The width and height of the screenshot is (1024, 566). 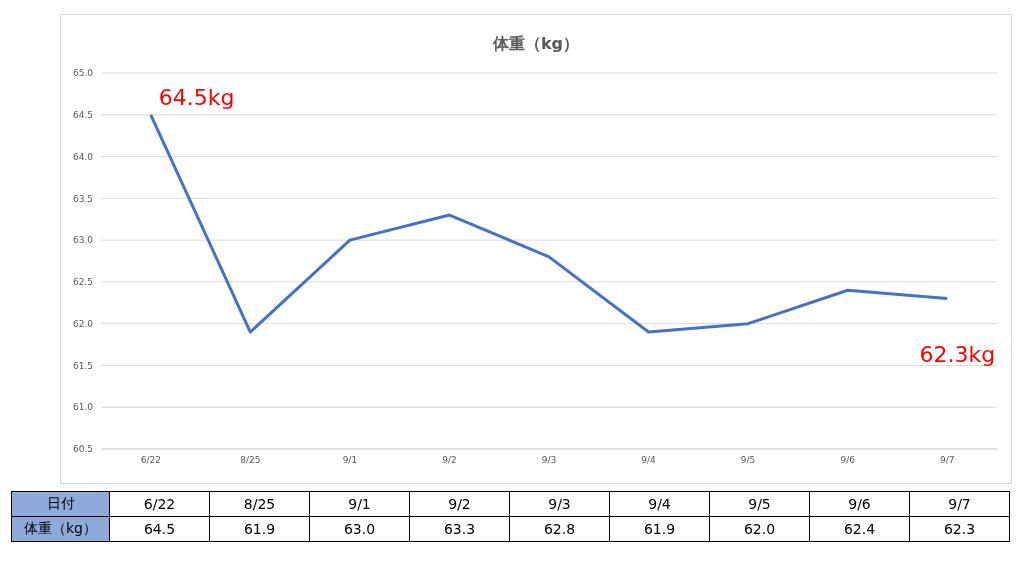 What do you see at coordinates (859, 504) in the screenshot?
I see `category-label: 9/6` at bounding box center [859, 504].